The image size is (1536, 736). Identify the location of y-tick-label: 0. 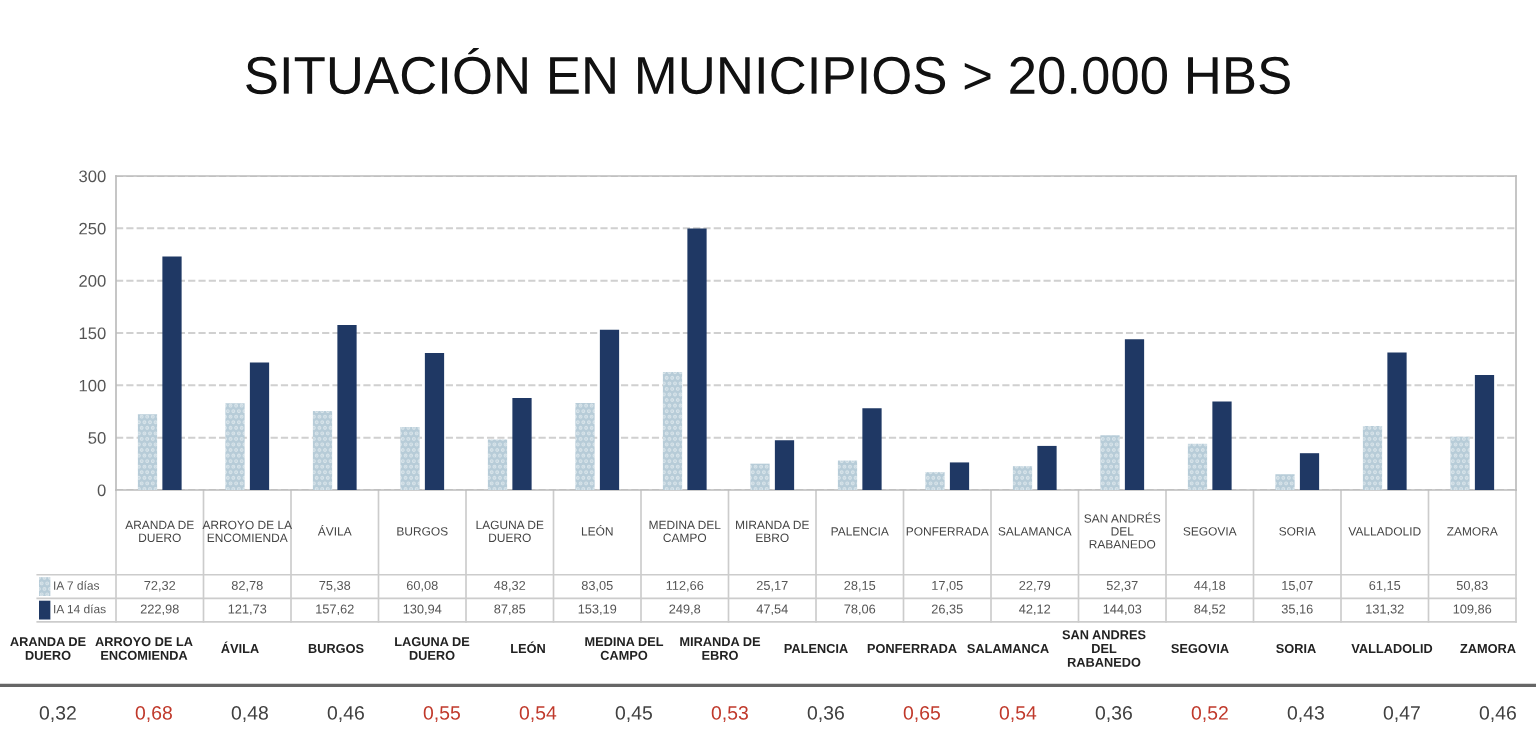
(101, 490).